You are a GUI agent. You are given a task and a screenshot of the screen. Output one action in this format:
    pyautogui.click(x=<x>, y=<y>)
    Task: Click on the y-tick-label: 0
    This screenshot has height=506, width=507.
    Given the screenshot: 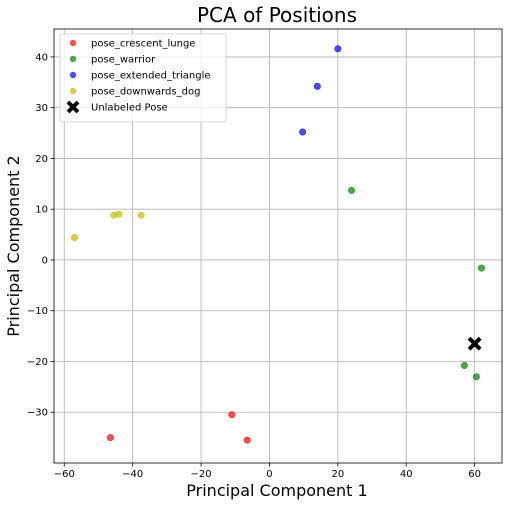 What is the action you would take?
    pyautogui.click(x=45, y=260)
    